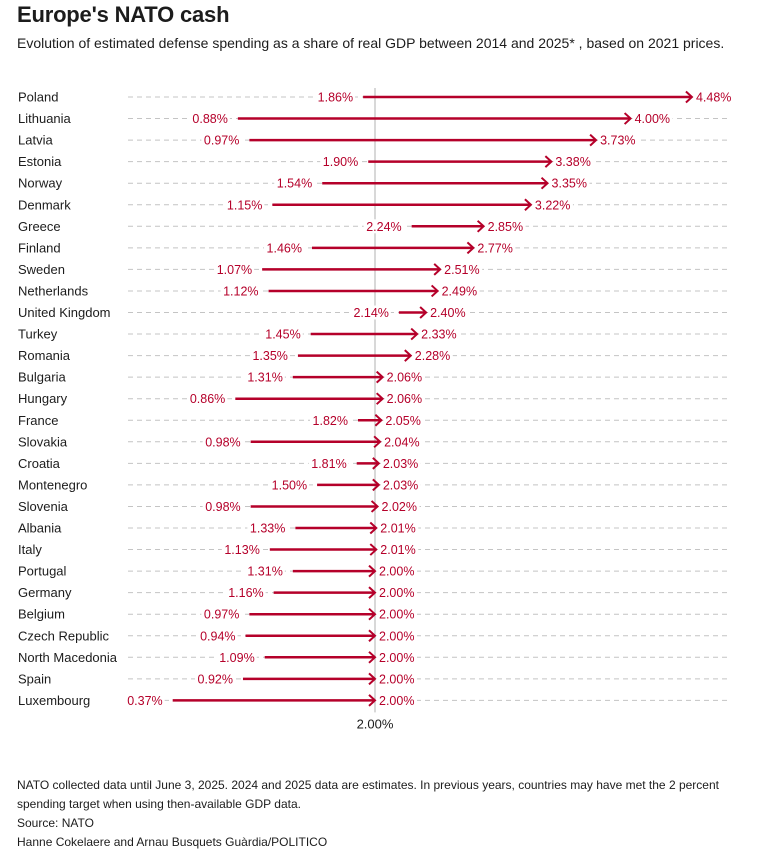  I want to click on chart-row: Belgium 0.97% 2.00%, so click(217, 614).